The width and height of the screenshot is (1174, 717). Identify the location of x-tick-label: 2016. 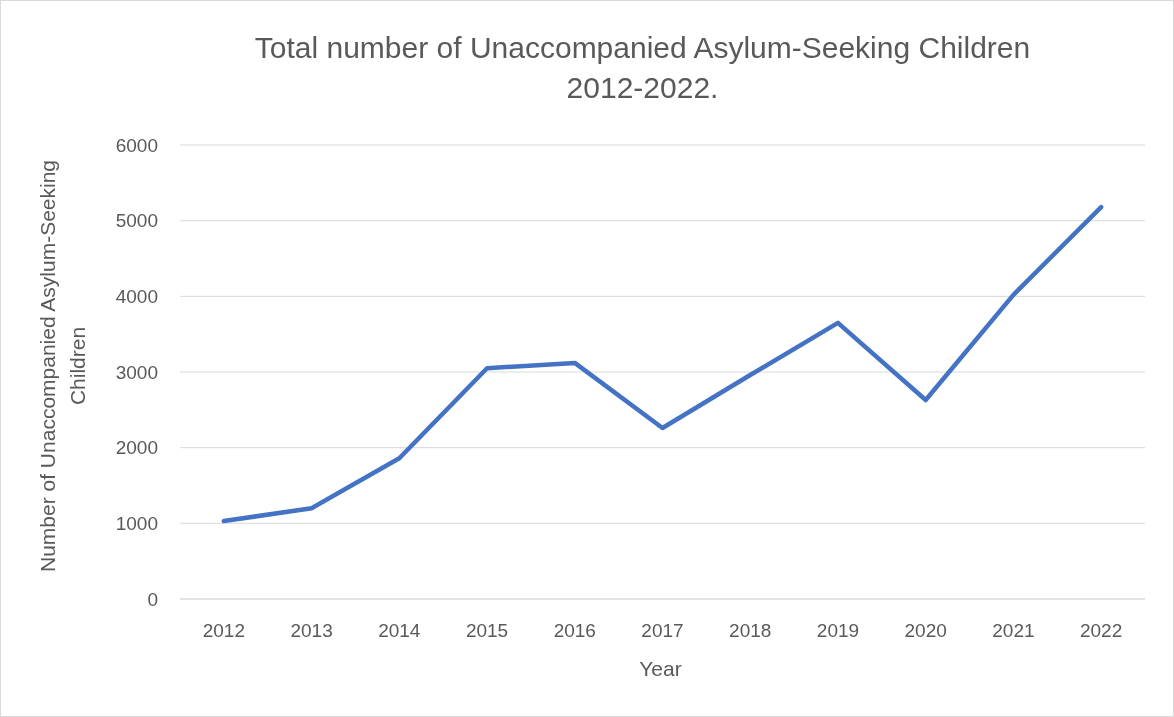
(574, 630).